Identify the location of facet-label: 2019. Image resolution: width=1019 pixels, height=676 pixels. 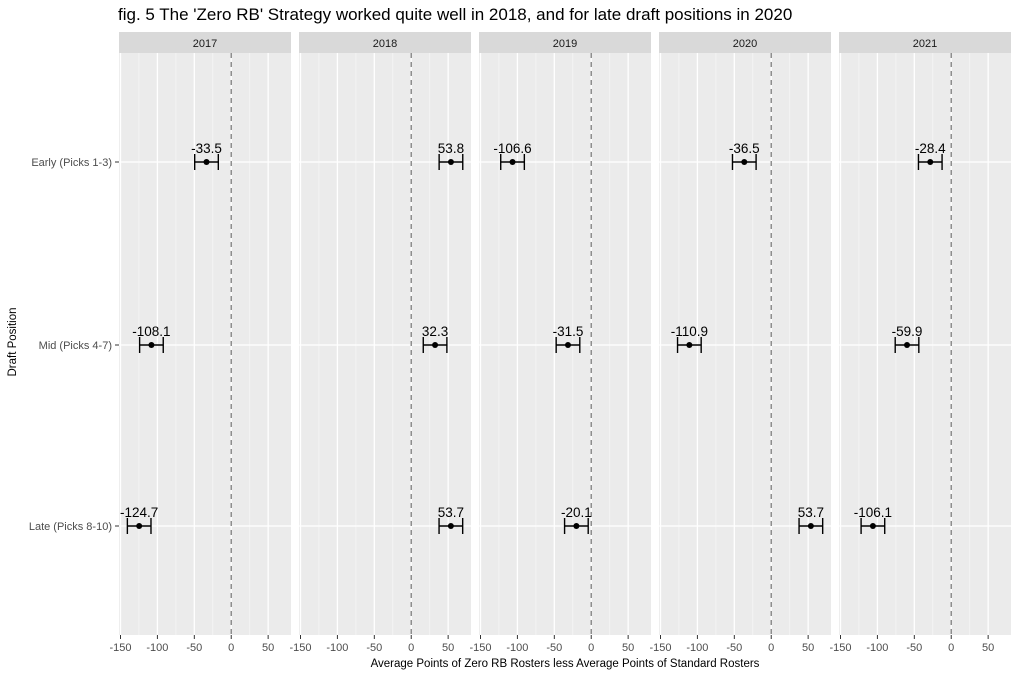
(565, 44).